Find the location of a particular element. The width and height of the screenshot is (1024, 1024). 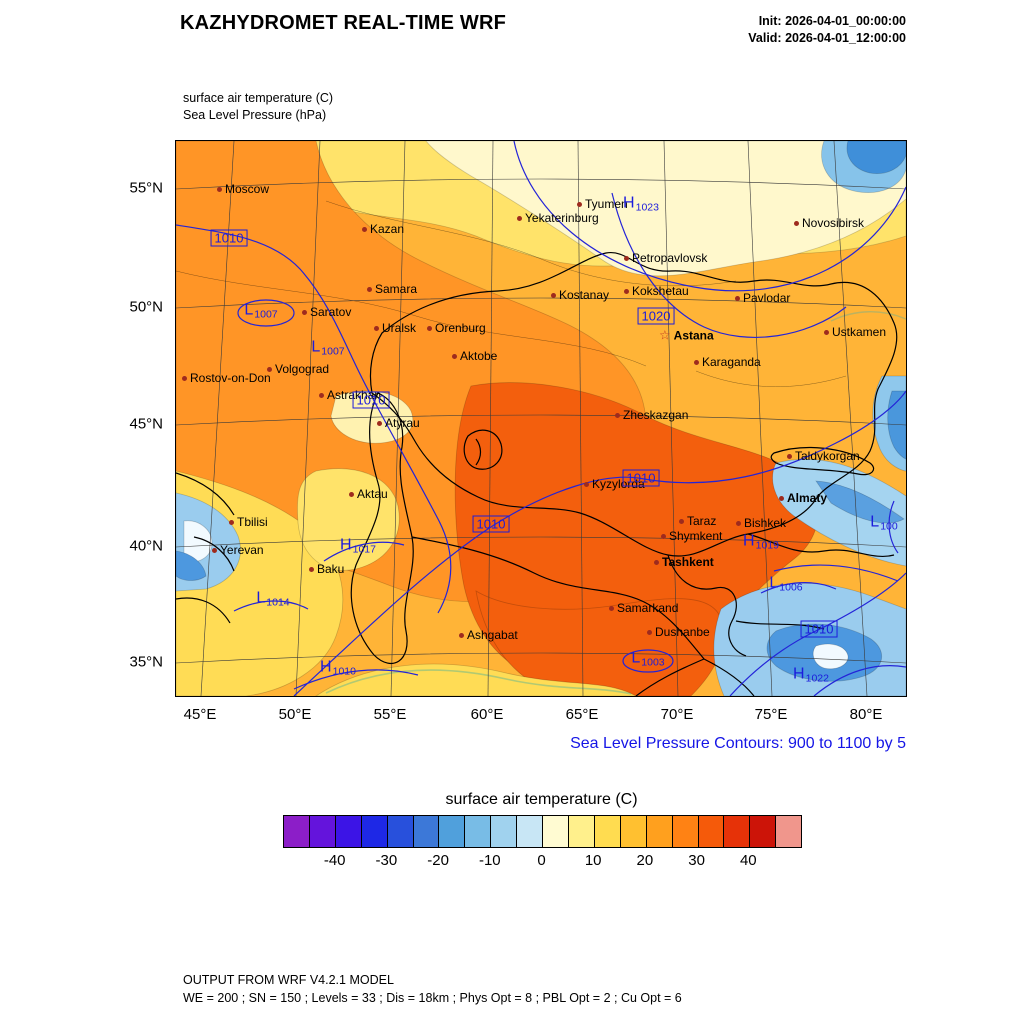

city-label: Aktau is located at coordinates (372, 494).